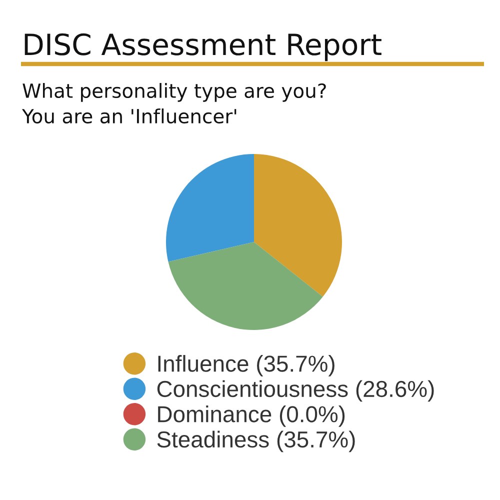 The width and height of the screenshot is (500, 500). What do you see at coordinates (246, 365) in the screenshot?
I see `legend-label: Influence (35.7%)` at bounding box center [246, 365].